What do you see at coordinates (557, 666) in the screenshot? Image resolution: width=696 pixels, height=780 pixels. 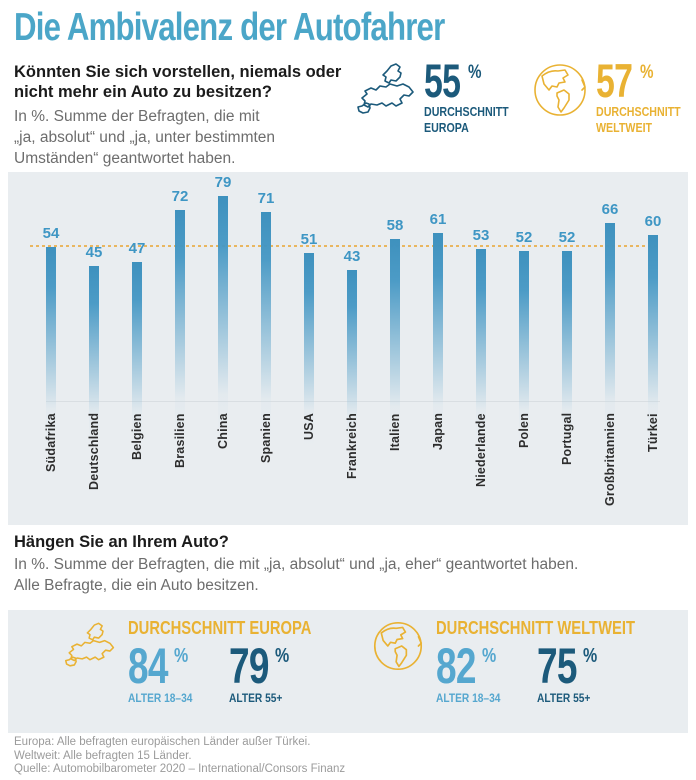 I see `stat-value: 75` at bounding box center [557, 666].